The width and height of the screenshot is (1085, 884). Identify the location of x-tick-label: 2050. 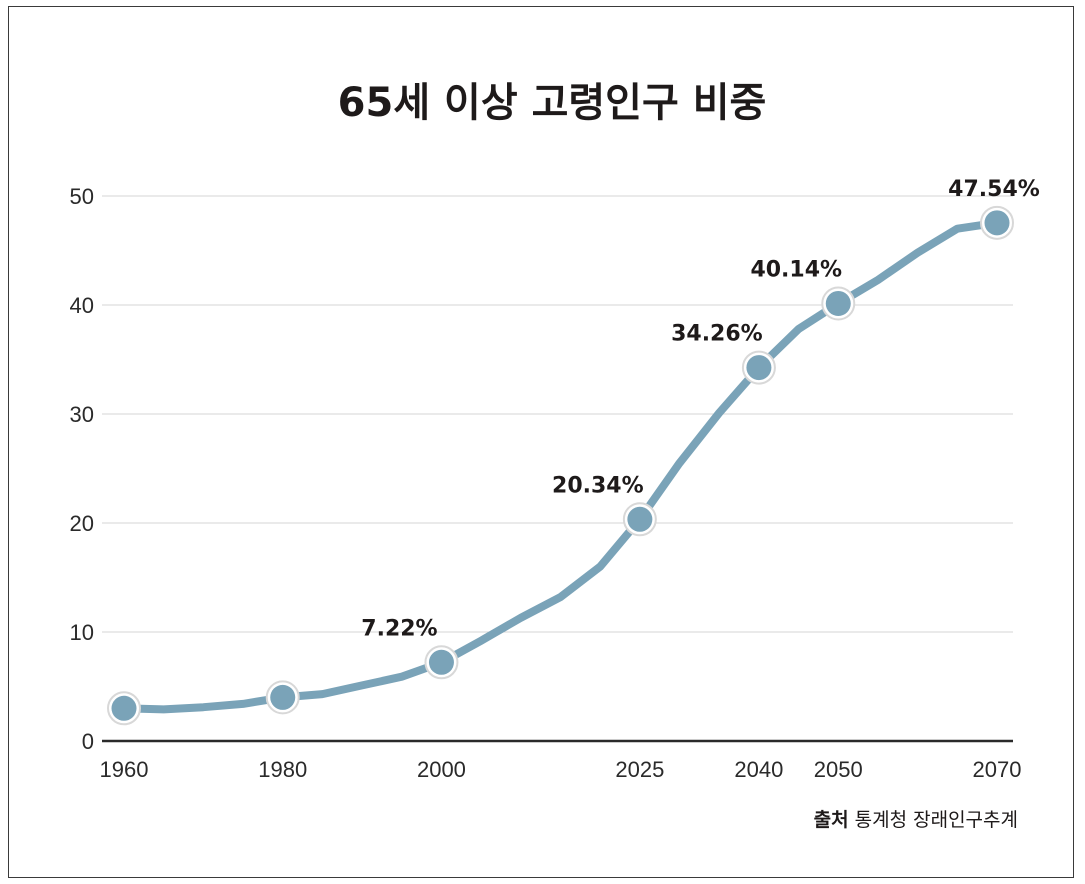
(838, 769).